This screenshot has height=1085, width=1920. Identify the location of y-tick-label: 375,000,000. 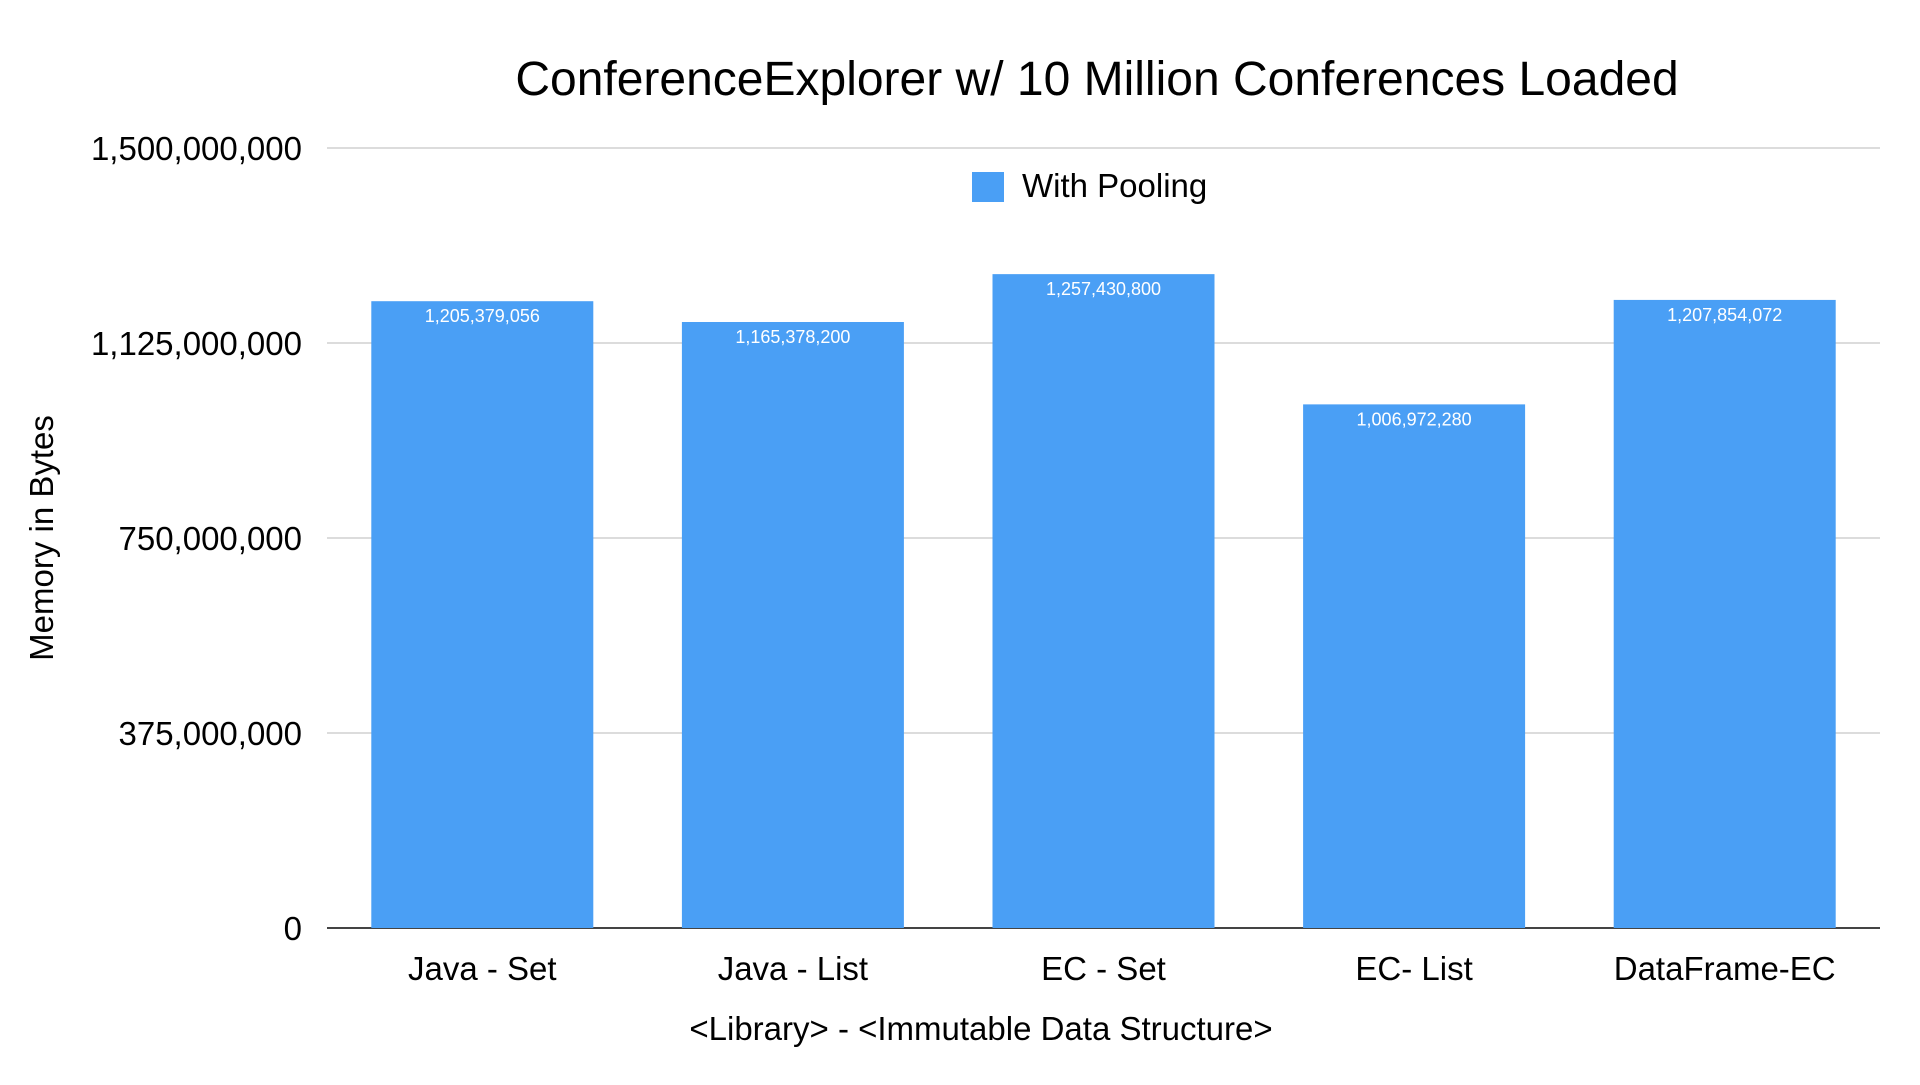
(210, 733).